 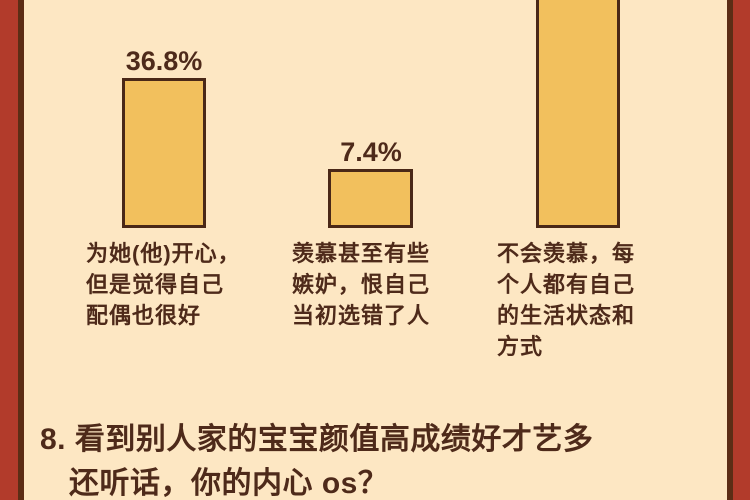 What do you see at coordinates (361, 253) in the screenshot?
I see `category-line: 羡慕甚至有些` at bounding box center [361, 253].